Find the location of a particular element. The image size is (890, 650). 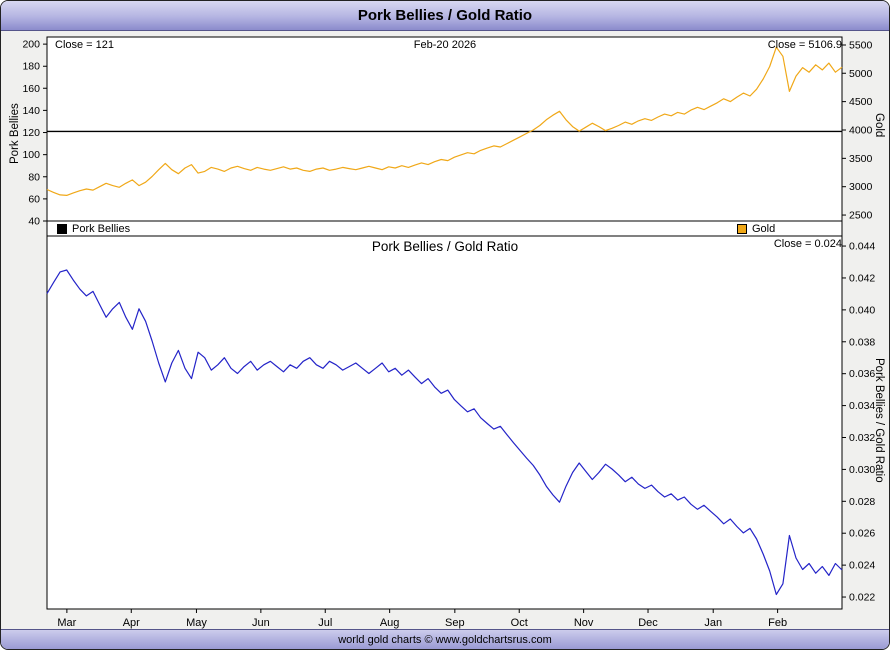

ratio-axis-tick-label: 0.024 is located at coordinates (862, 566).